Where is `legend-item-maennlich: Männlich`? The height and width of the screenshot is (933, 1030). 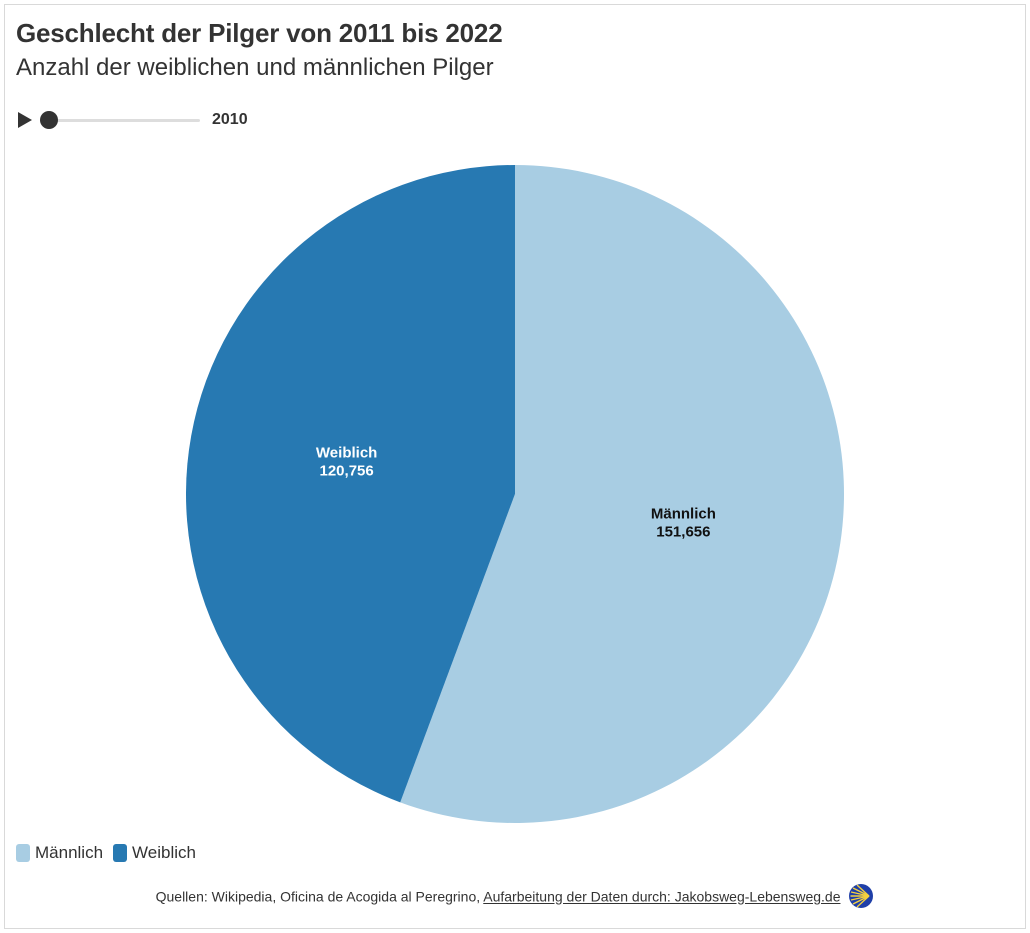
legend-item-maennlich: Männlich is located at coordinates (59, 853).